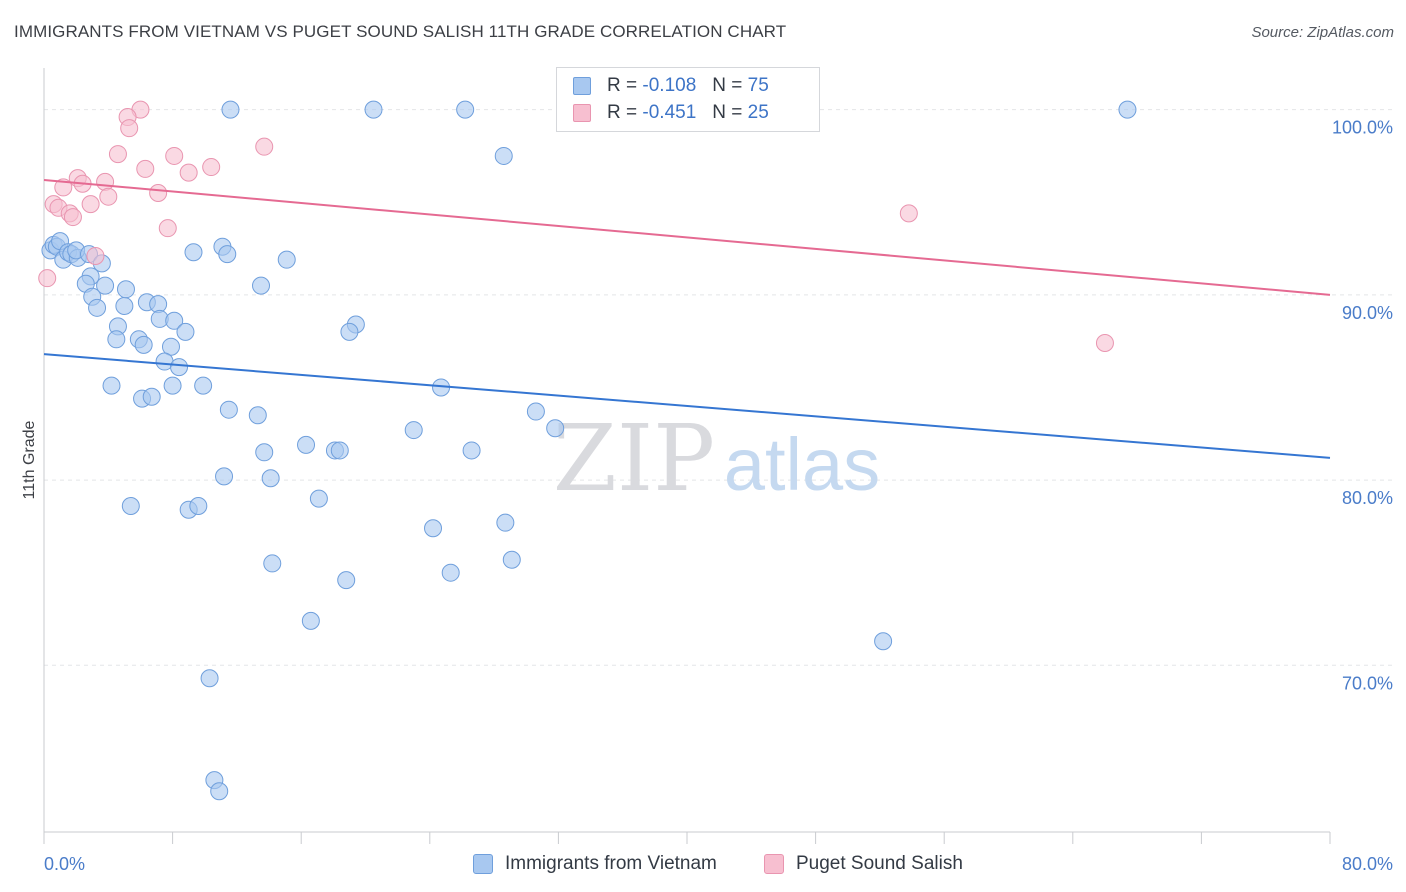  I want to click on y-tick-labels: 100.0% 90.0% 80.0% 70.0%, so click(1362, 406).